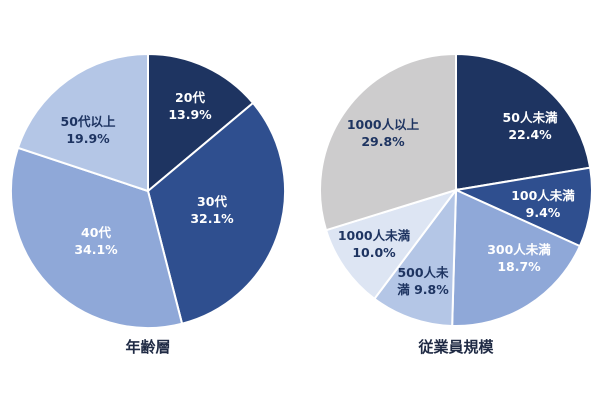  Describe the element at coordinates (530, 126) in the screenshot. I see `slice-label: 50人未満 22.4%` at that location.